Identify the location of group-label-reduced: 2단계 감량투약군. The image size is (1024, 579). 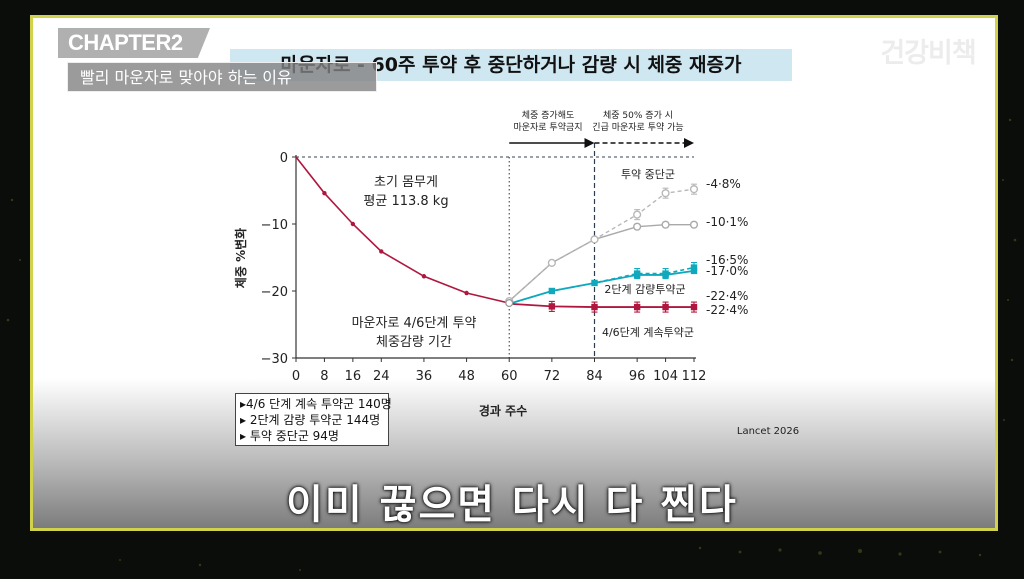
(644, 289).